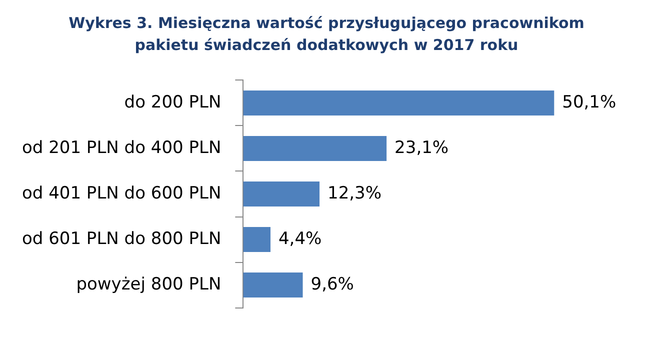 This screenshot has height=344, width=653. I want to click on data-label: 9,6%, so click(332, 284).